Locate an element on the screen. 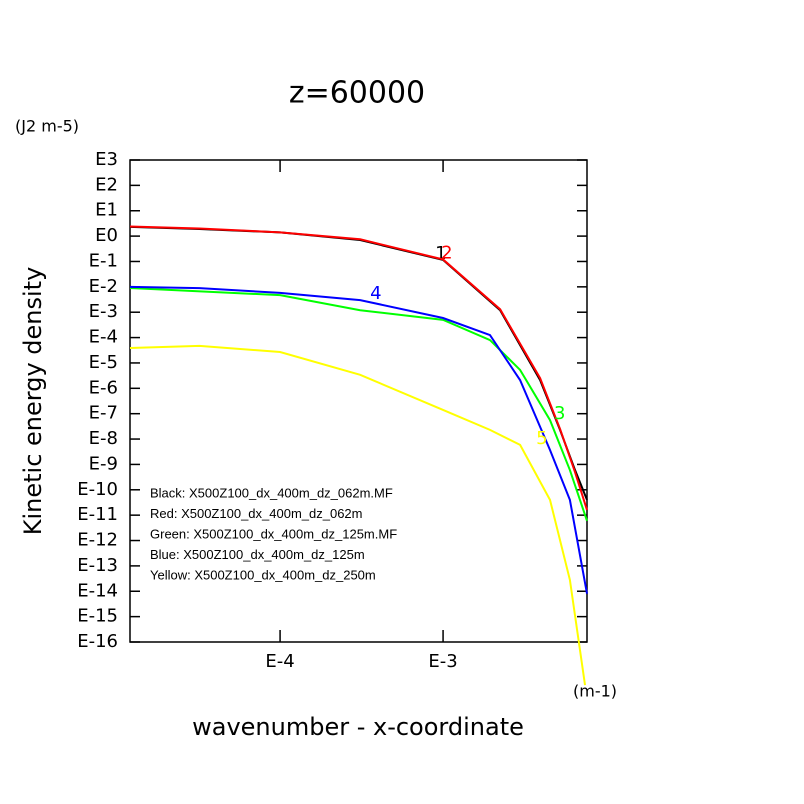  y-tick-label: E-8 is located at coordinates (103, 438).